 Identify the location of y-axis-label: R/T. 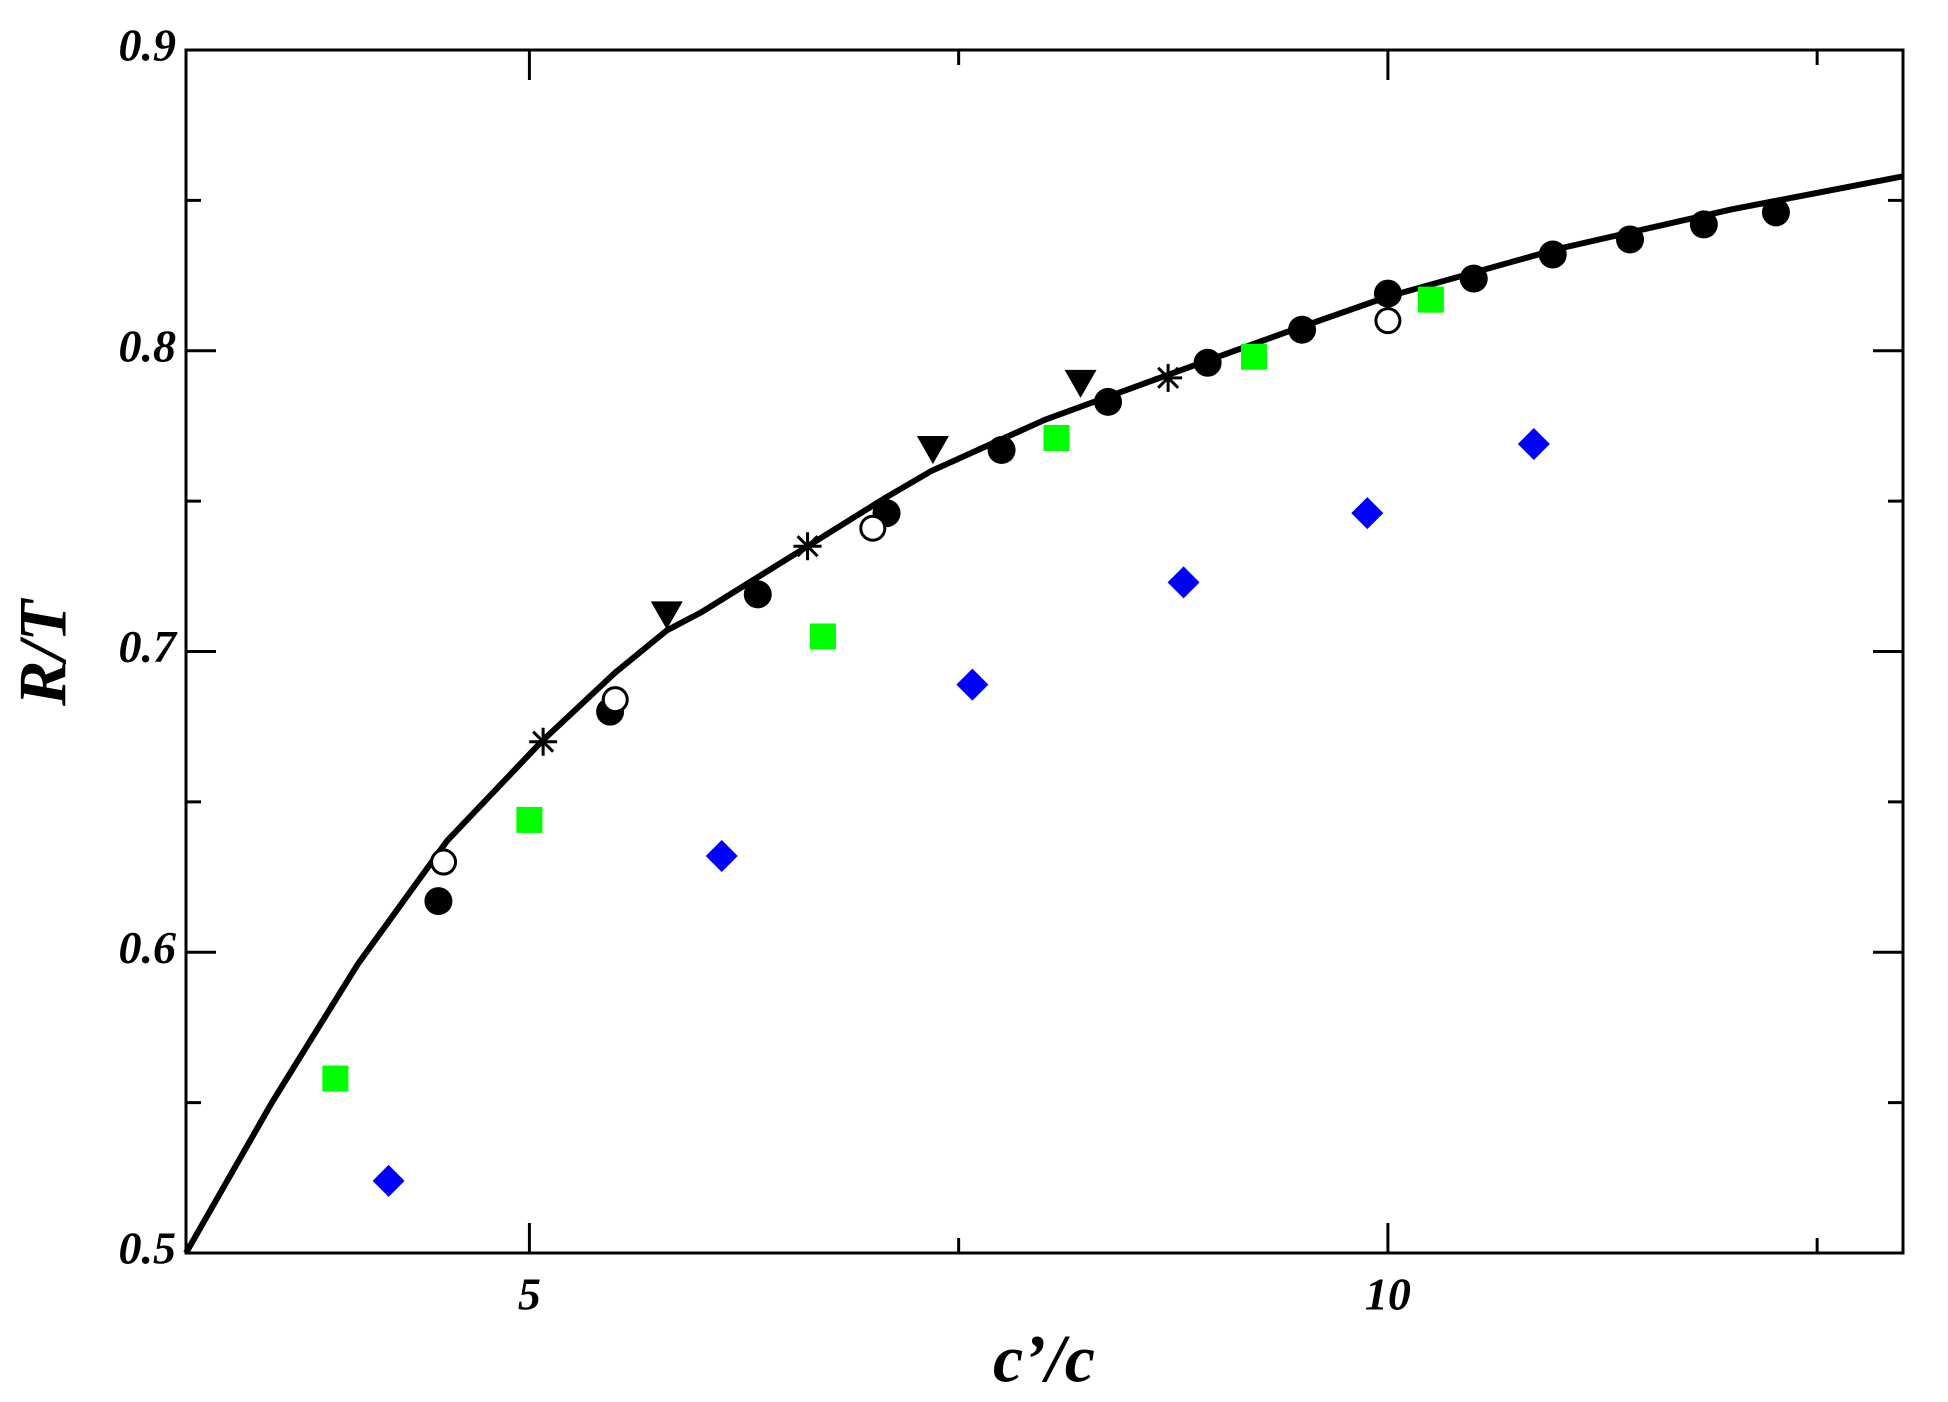
(43, 652).